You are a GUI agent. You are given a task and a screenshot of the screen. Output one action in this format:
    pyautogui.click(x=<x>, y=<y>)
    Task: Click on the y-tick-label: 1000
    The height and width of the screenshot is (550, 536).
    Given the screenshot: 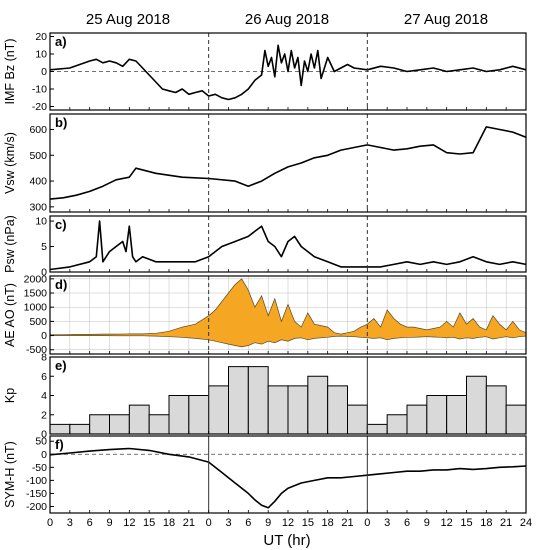 What is the action you would take?
    pyautogui.click(x=36, y=308)
    